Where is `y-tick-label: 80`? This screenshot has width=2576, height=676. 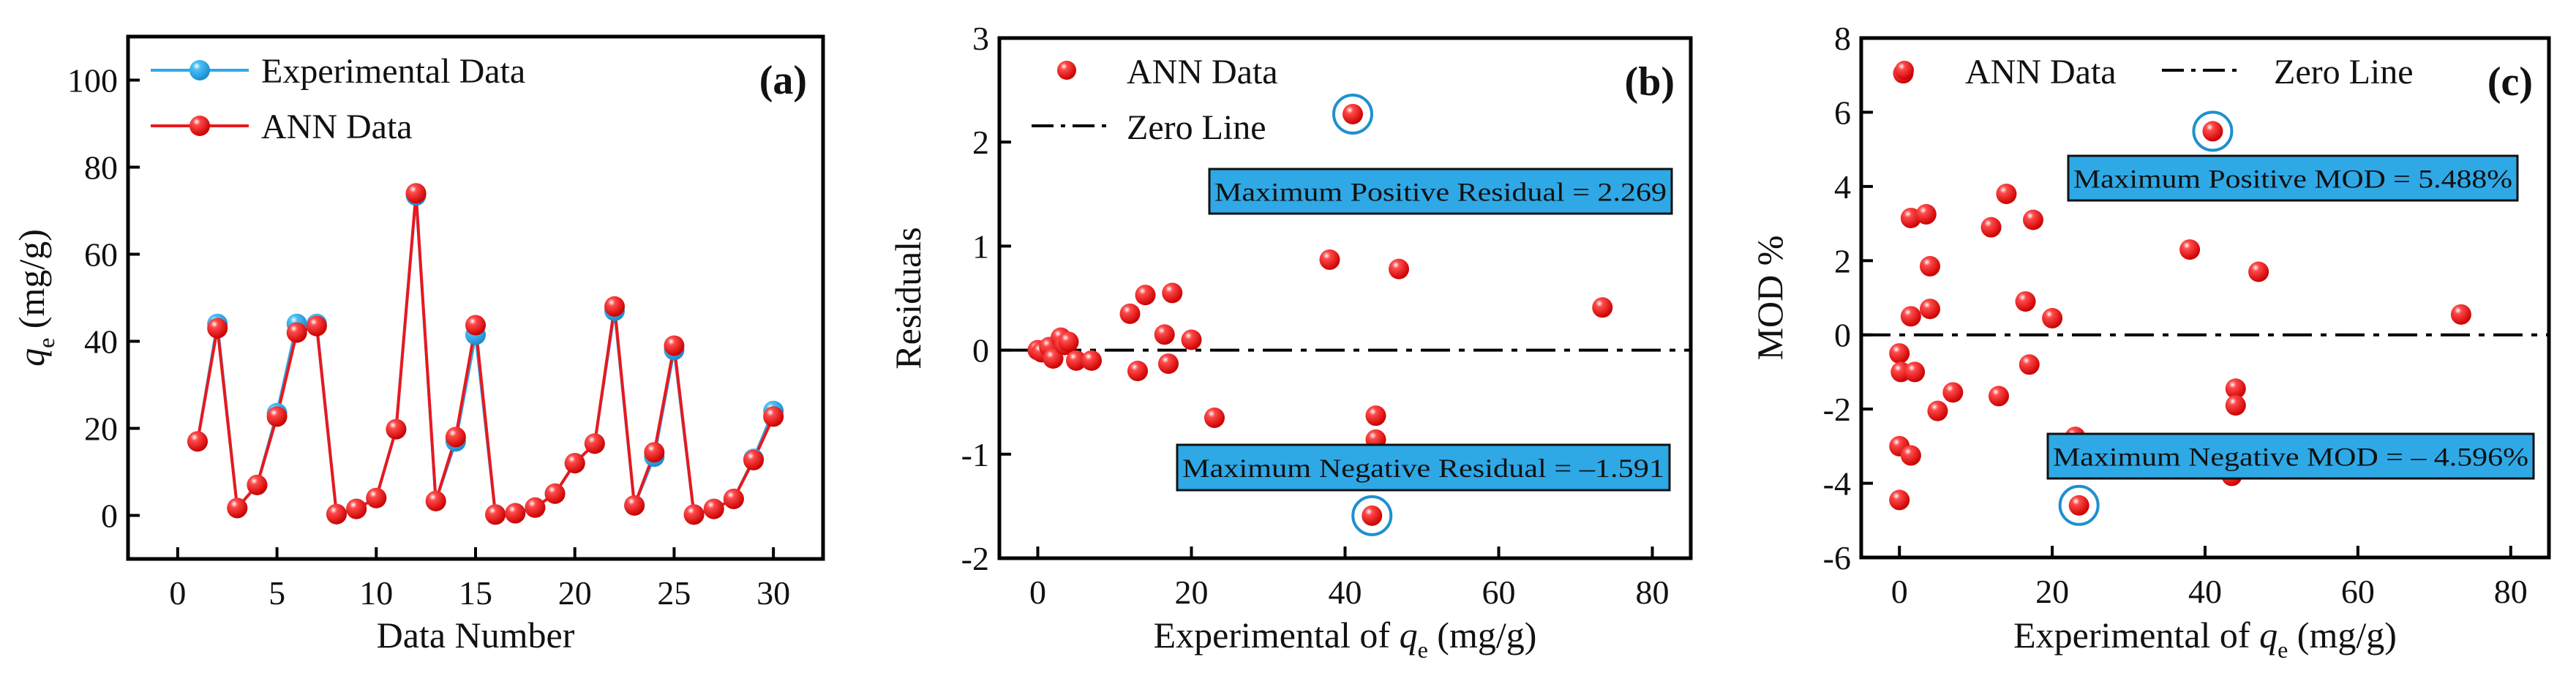 y-tick-label: 80 is located at coordinates (101, 168).